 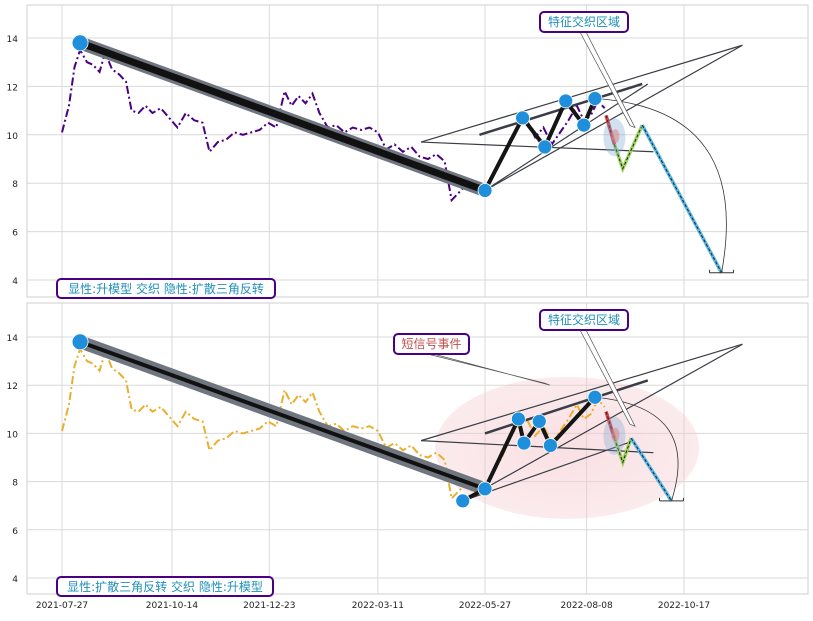 What do you see at coordinates (62, 606) in the screenshot?
I see `x-tick-label: 2021-07-27` at bounding box center [62, 606].